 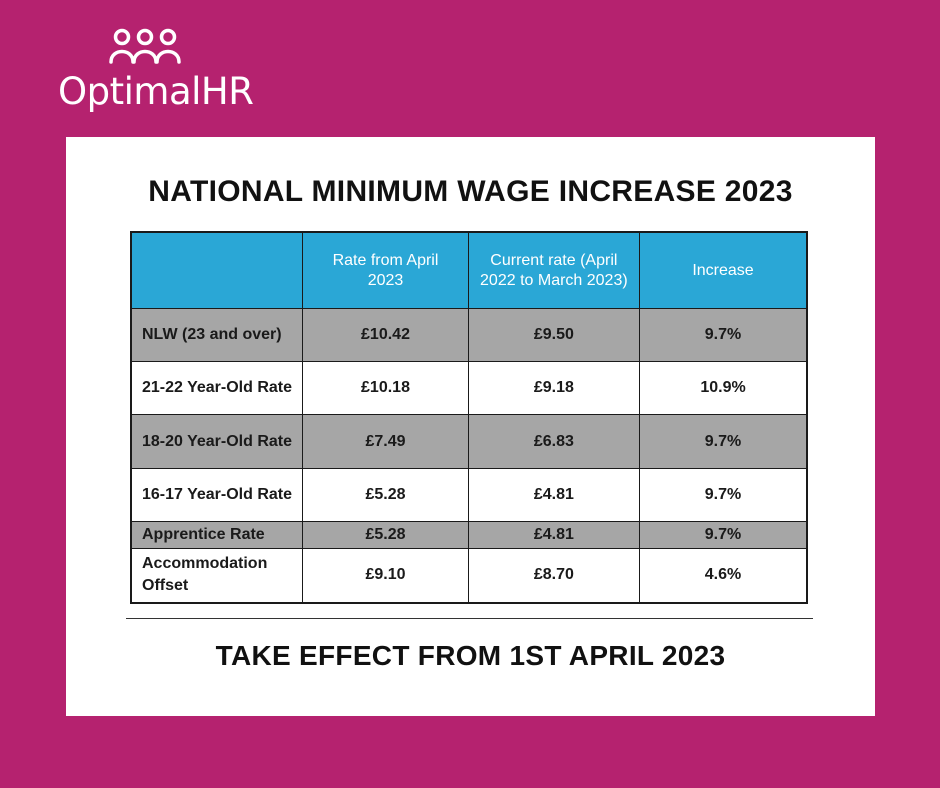 What do you see at coordinates (470, 655) in the screenshot?
I see `effective-date-note: TAKE EFFECT FROM 1ST APRIL 2023` at bounding box center [470, 655].